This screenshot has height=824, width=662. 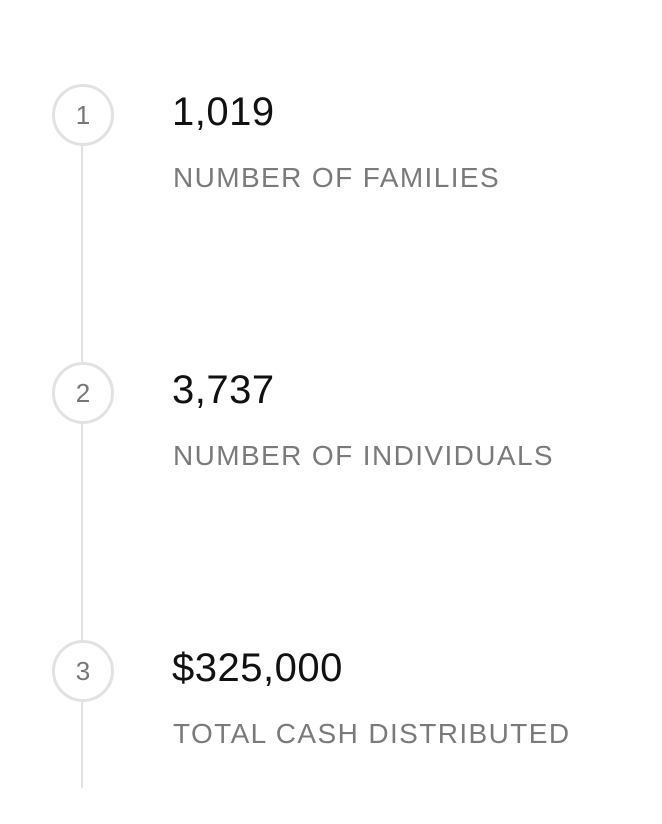 What do you see at coordinates (363, 455) in the screenshot?
I see `stat-label: NUMBER OF INDIVIDUALS` at bounding box center [363, 455].